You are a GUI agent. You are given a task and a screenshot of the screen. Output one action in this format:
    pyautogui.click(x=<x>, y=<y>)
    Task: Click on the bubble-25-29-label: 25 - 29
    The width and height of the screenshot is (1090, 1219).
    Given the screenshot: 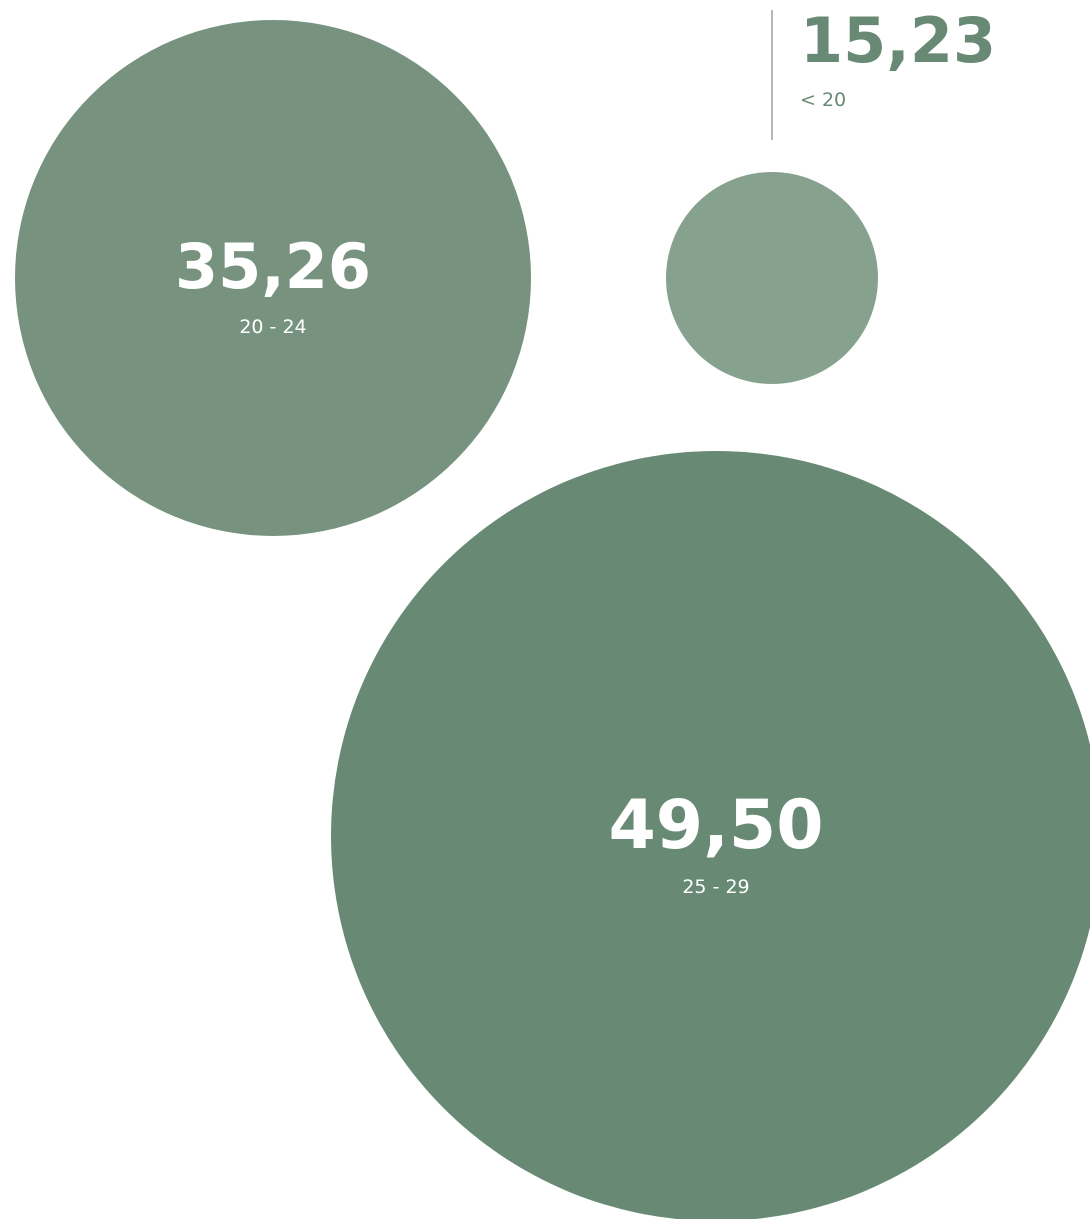 What is the action you would take?
    pyautogui.click(x=715, y=887)
    